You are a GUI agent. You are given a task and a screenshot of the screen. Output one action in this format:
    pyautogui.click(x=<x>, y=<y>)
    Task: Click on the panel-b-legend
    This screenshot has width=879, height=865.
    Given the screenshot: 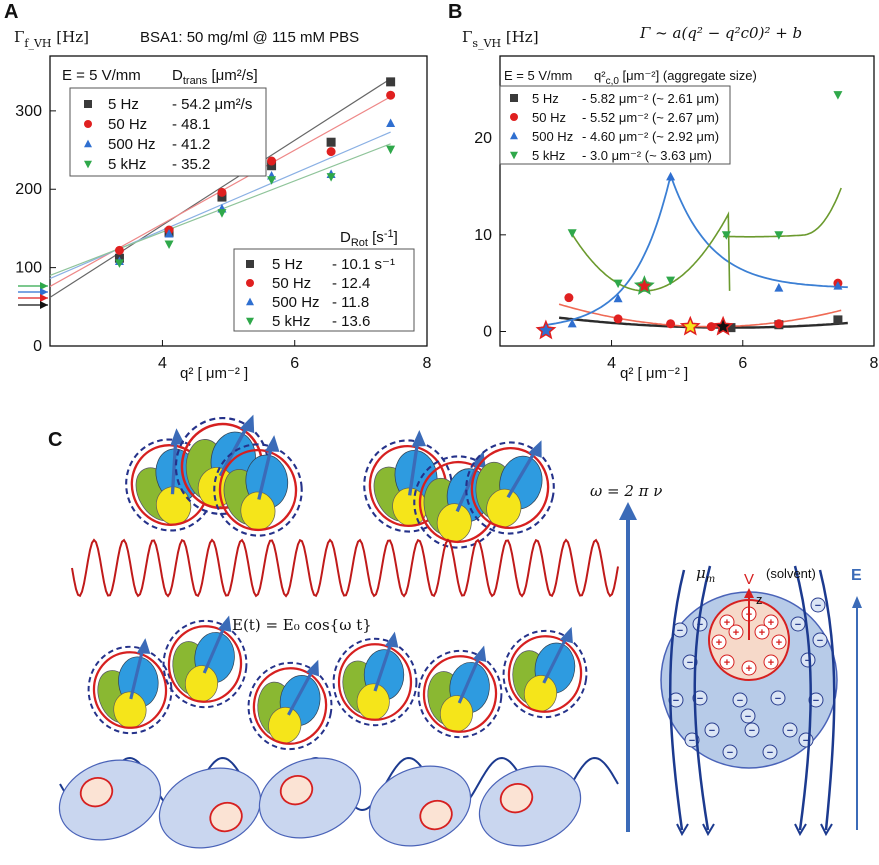 What is the action you would take?
    pyautogui.click(x=615, y=125)
    